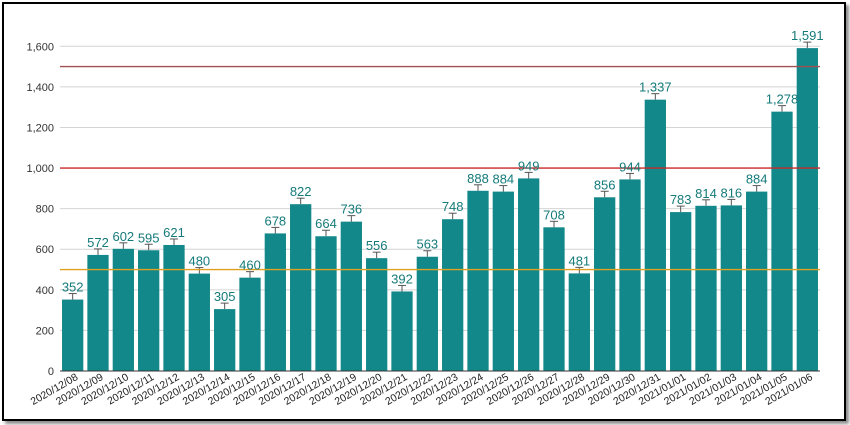  What do you see at coordinates (427, 244) in the screenshot?
I see `data-label: 563` at bounding box center [427, 244].